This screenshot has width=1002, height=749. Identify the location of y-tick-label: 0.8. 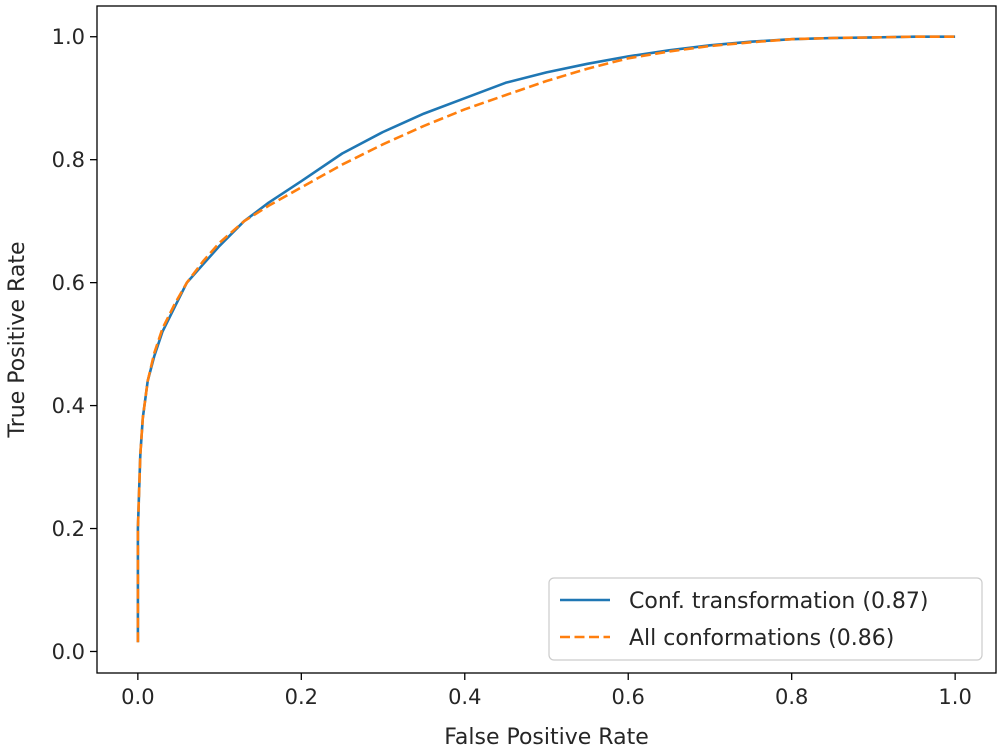
(68, 160).